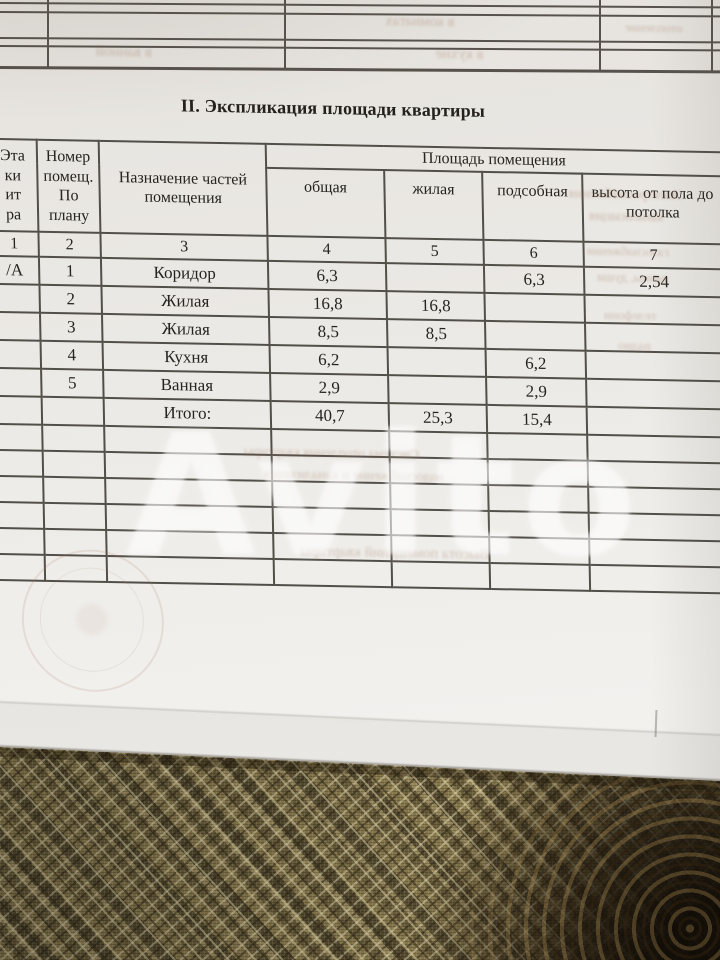 Image resolution: width=720 pixels, height=960 pixels. What do you see at coordinates (627, 251) in the screenshot?
I see `ghost-text: газоснабжения` at bounding box center [627, 251].